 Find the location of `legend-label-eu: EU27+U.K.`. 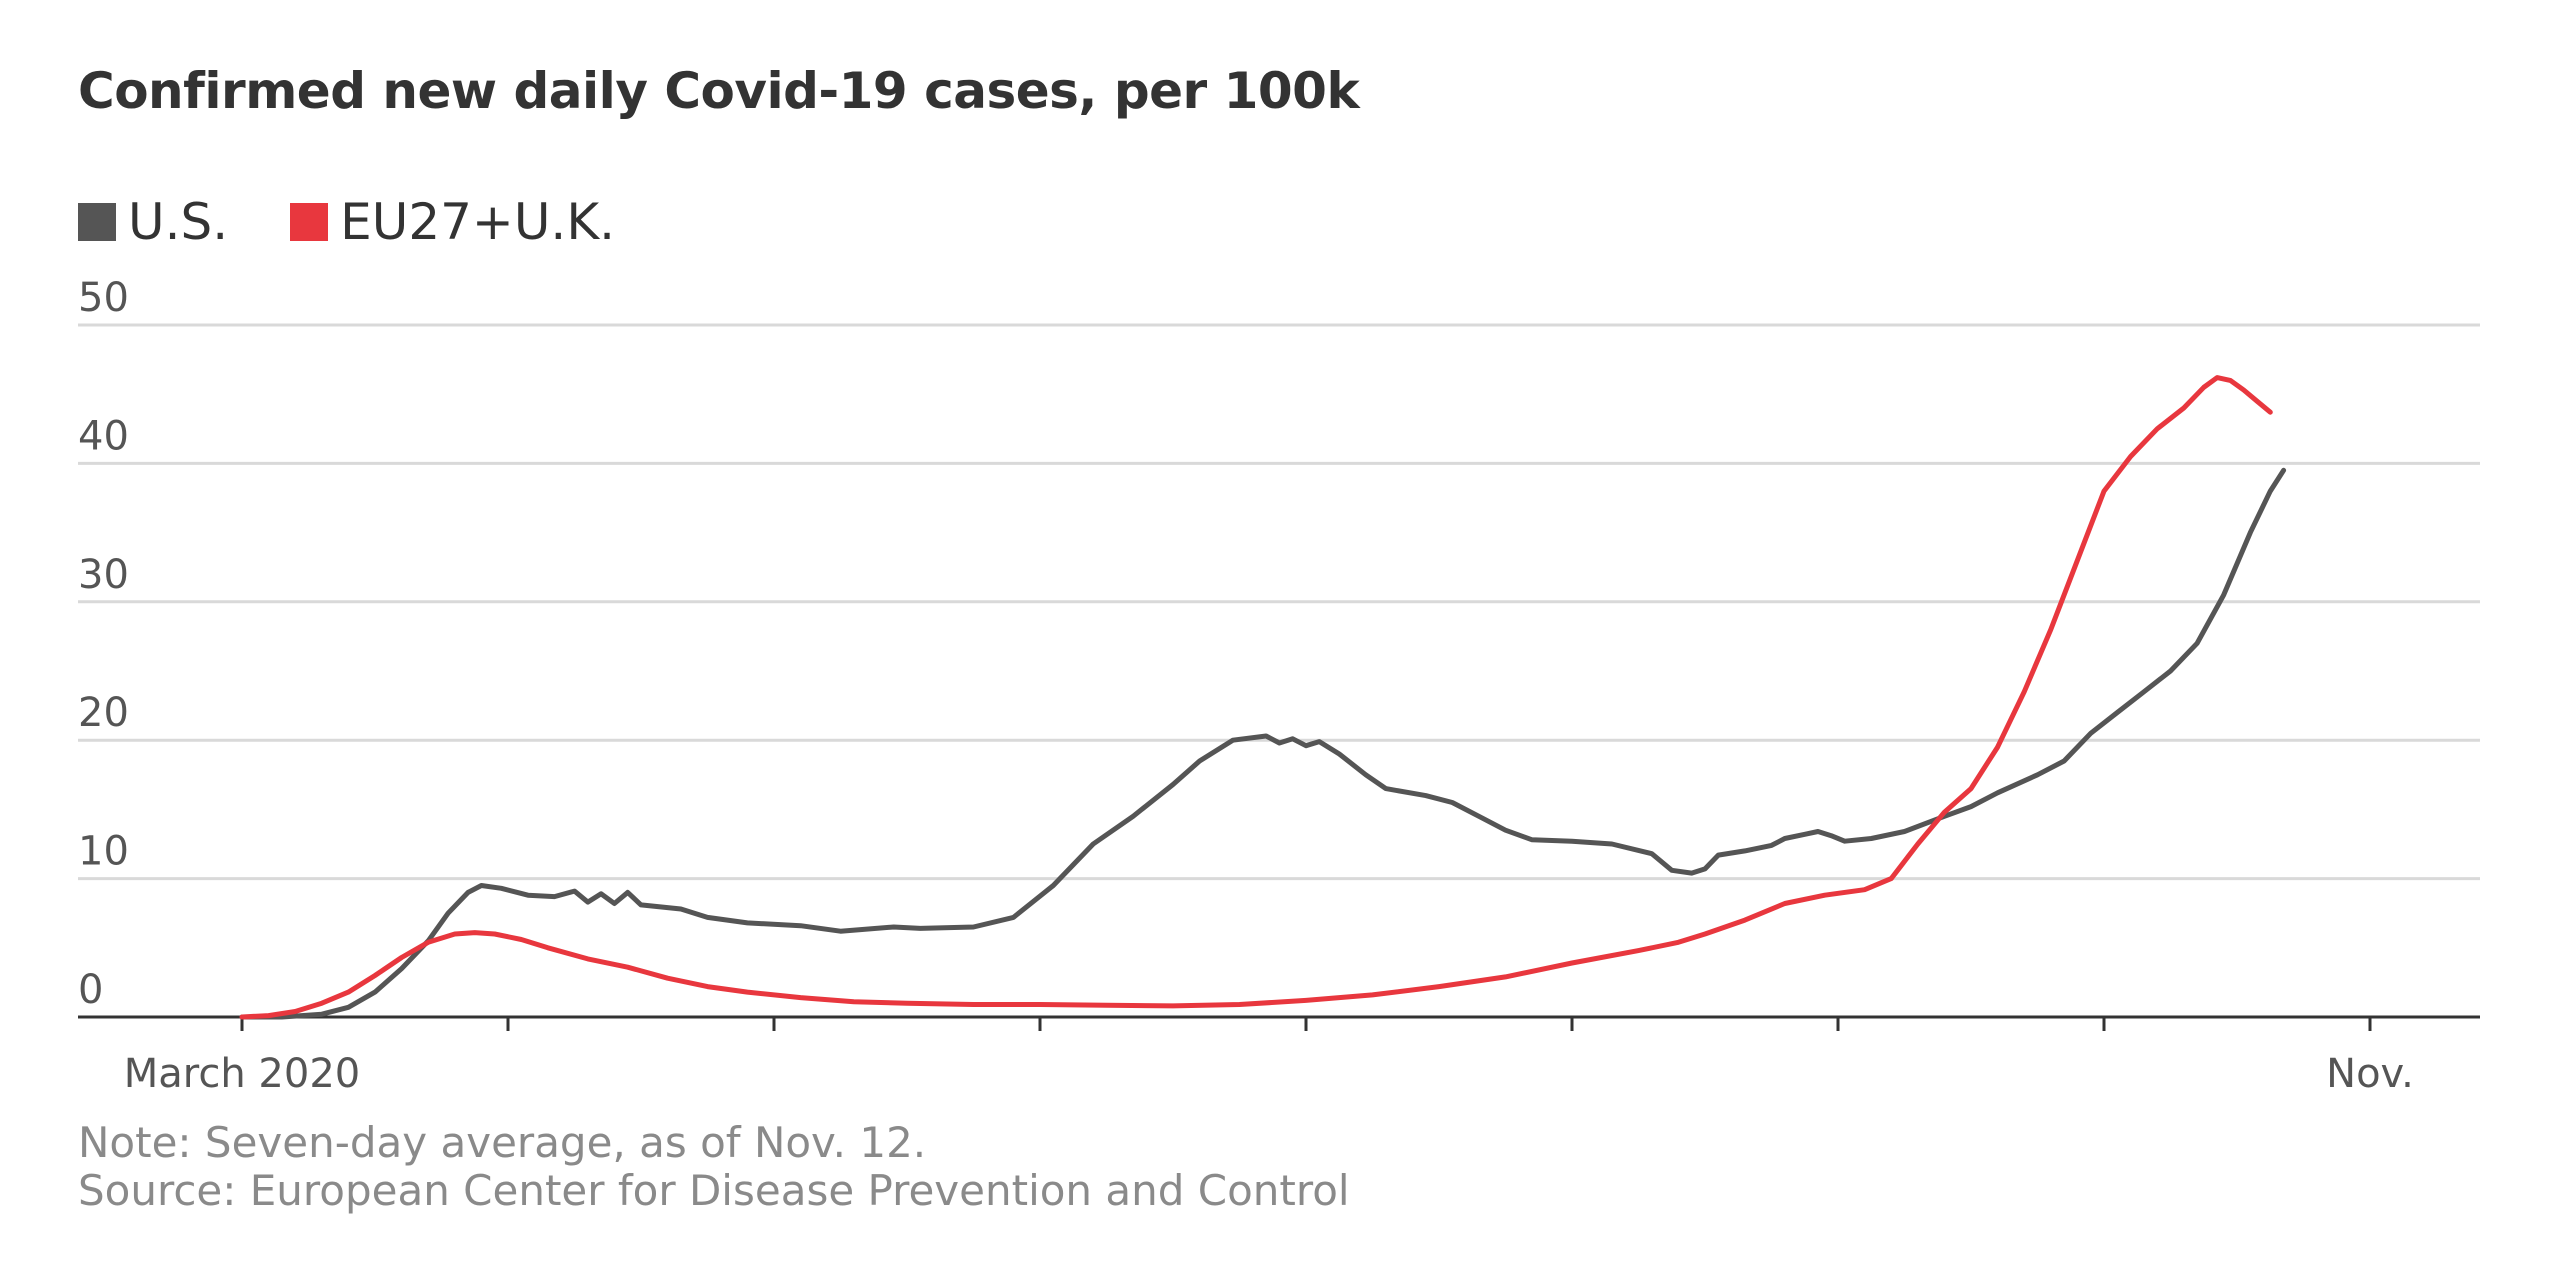

legend-label-eu: EU27+U.K. is located at coordinates (478, 222).